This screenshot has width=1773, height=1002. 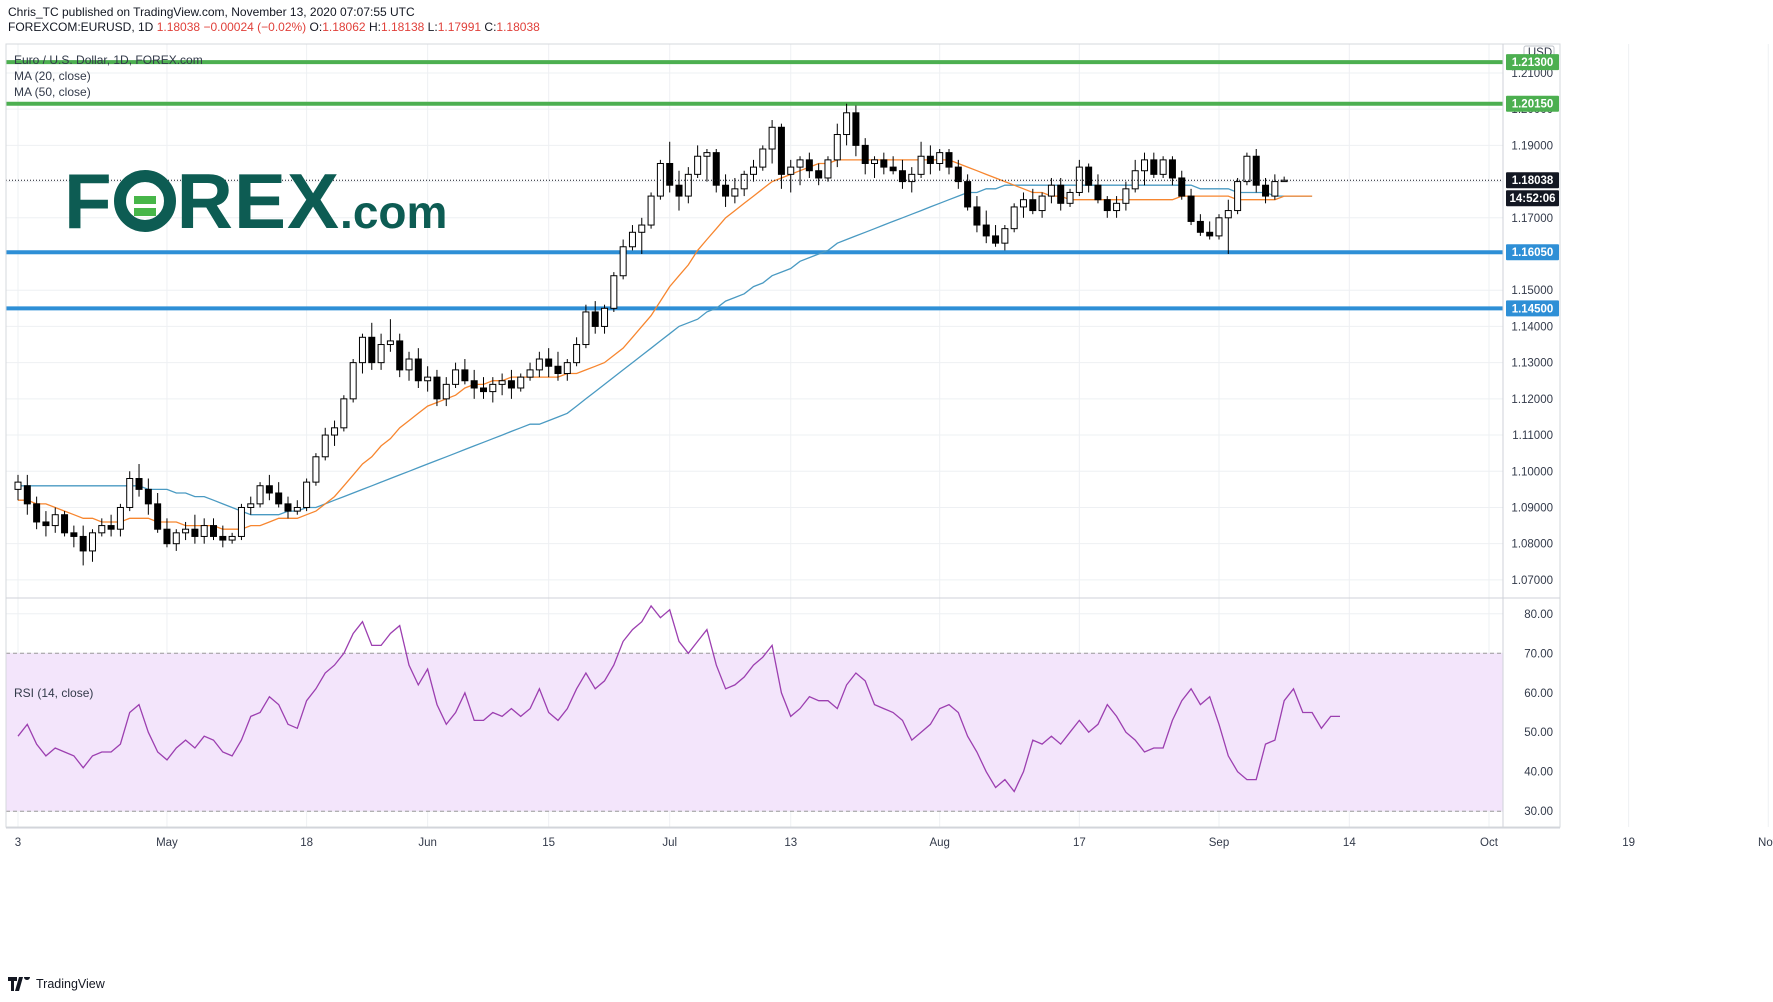 What do you see at coordinates (56, 984) in the screenshot?
I see `footer: TradingView` at bounding box center [56, 984].